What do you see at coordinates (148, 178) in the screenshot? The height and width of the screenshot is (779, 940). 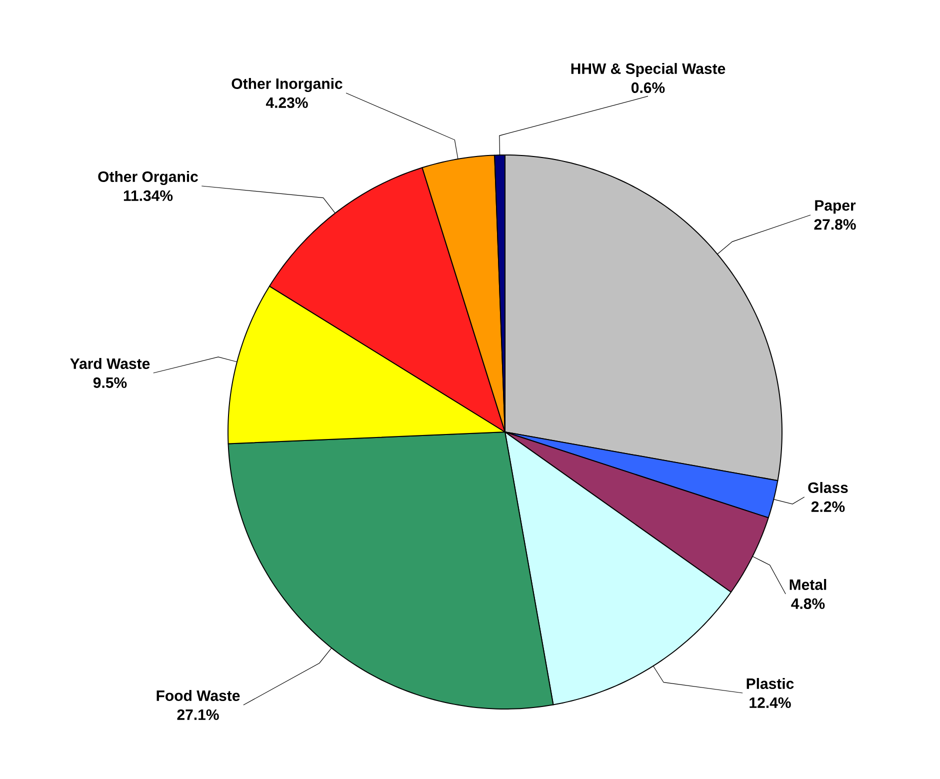 I see `slice-label: Other Organic` at bounding box center [148, 178].